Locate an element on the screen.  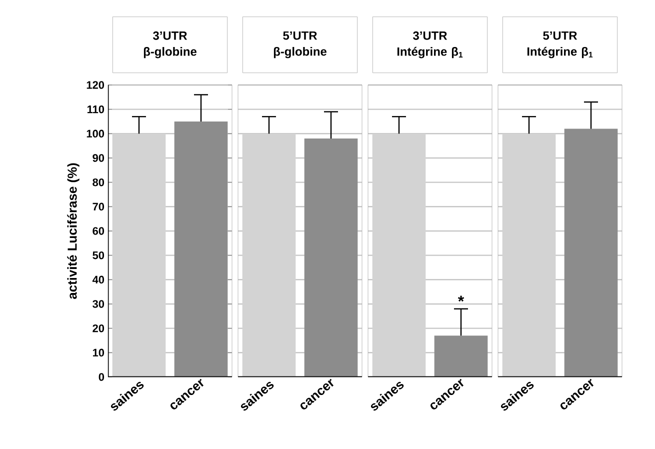
y-tick-label: 60 is located at coordinates (98, 231).